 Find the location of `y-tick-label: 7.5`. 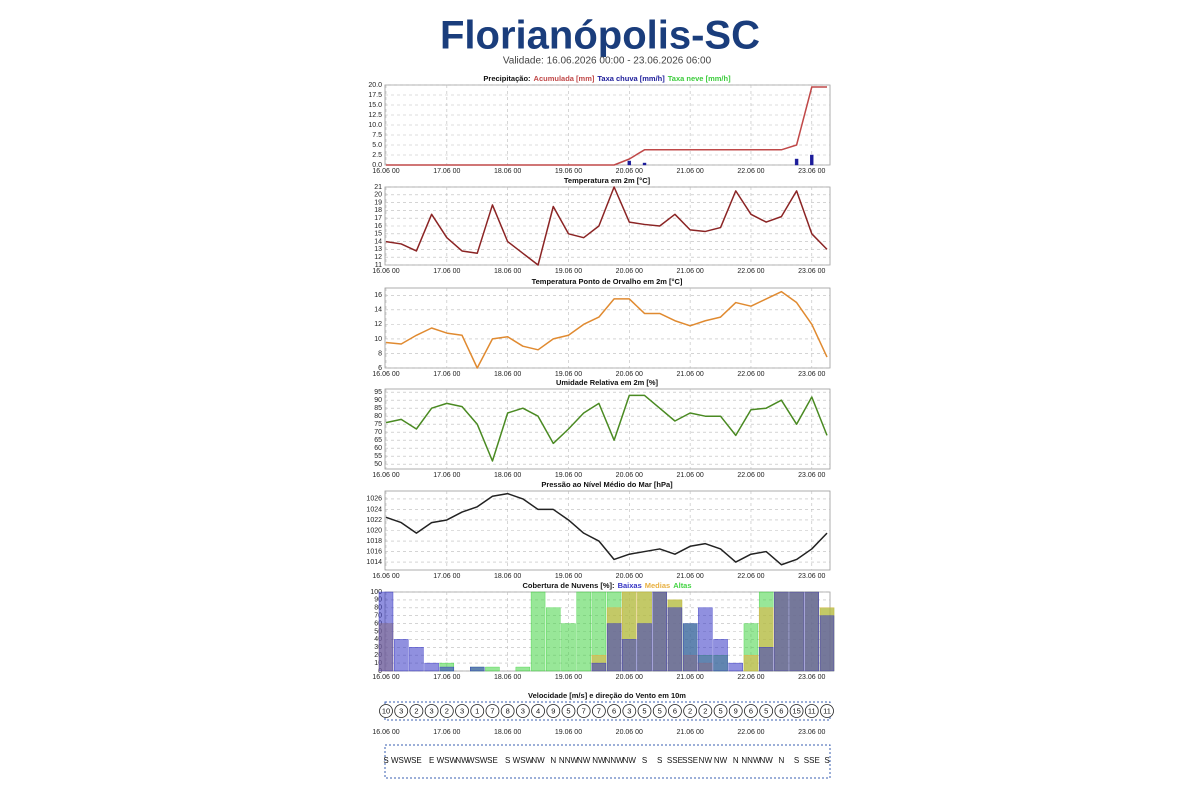

y-tick-label: 7.5 is located at coordinates (377, 135).